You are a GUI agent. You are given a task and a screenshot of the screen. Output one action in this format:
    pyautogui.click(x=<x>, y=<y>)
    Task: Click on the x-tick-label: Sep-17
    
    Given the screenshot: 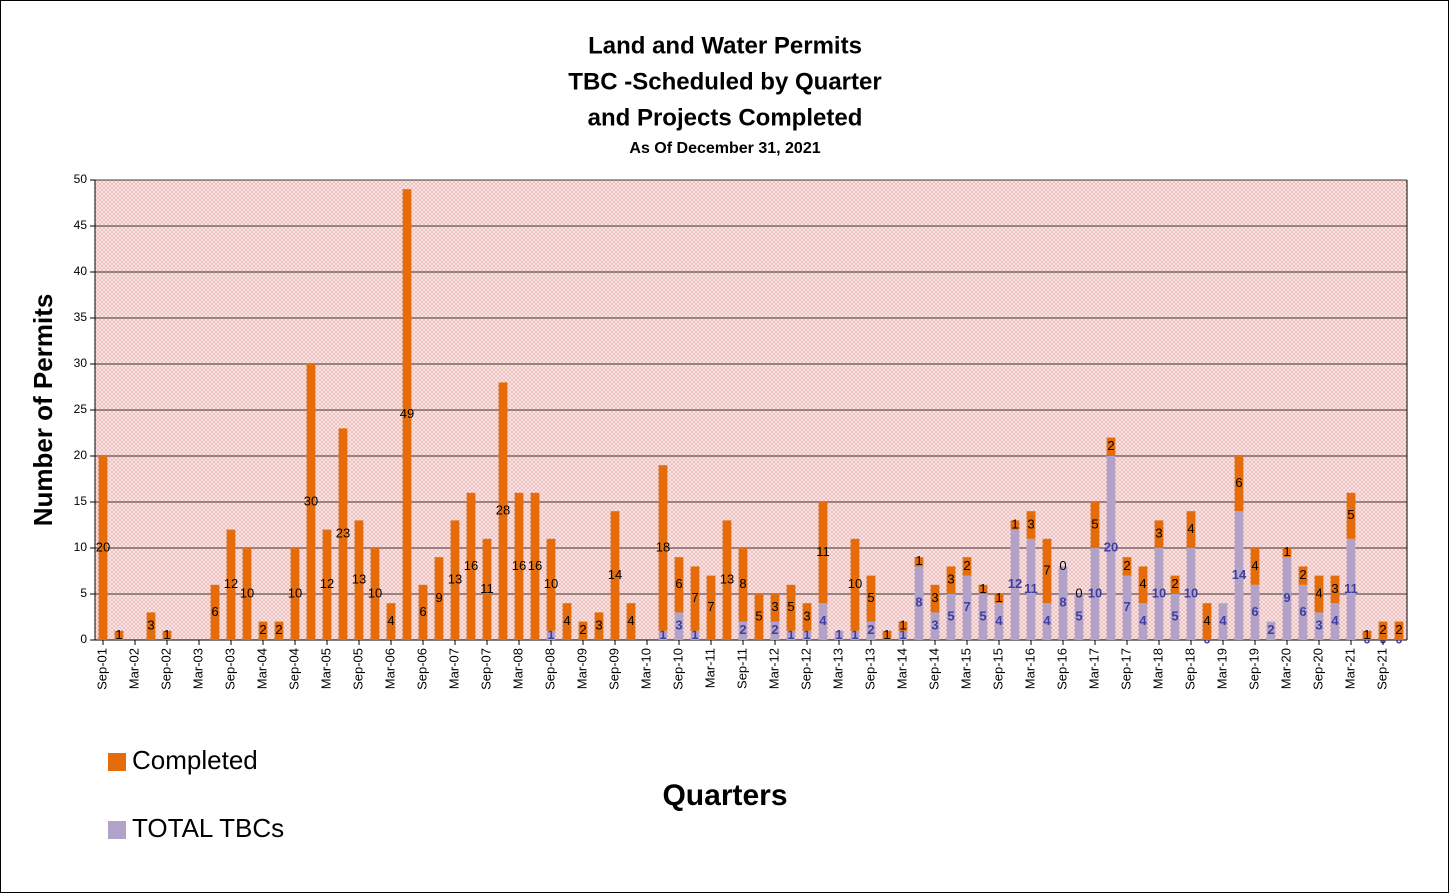 What is the action you would take?
    pyautogui.click(x=1125, y=669)
    